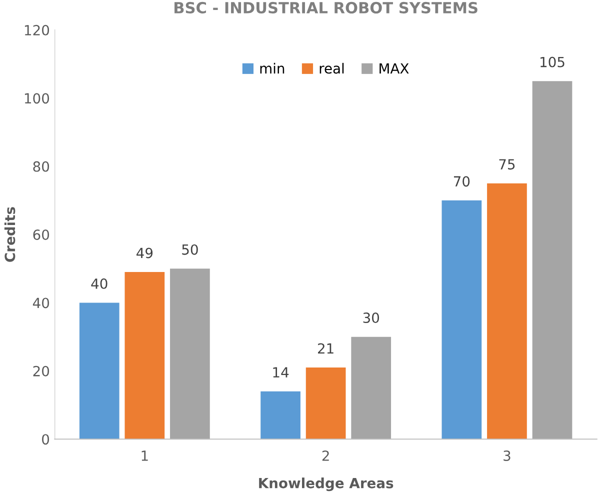  I want to click on y-tick-label: 100, so click(37, 98).